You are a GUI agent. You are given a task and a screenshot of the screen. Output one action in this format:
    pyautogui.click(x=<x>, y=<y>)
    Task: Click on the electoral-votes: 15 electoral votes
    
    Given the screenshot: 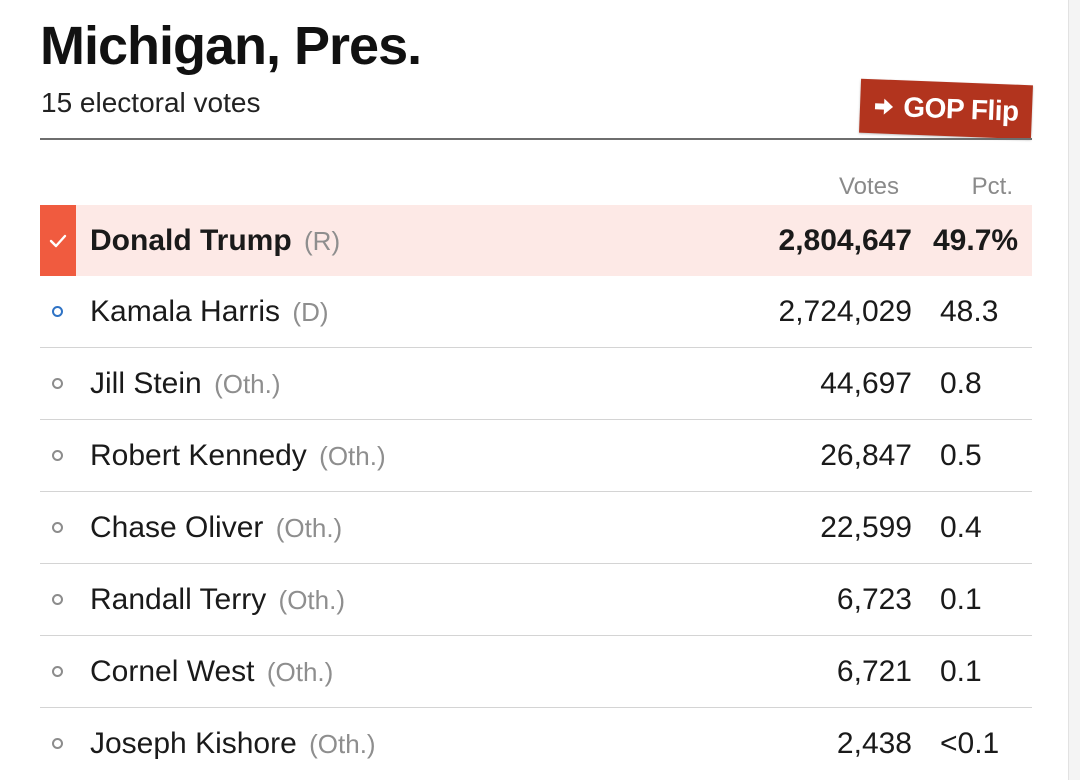 What is the action you would take?
    pyautogui.click(x=151, y=102)
    